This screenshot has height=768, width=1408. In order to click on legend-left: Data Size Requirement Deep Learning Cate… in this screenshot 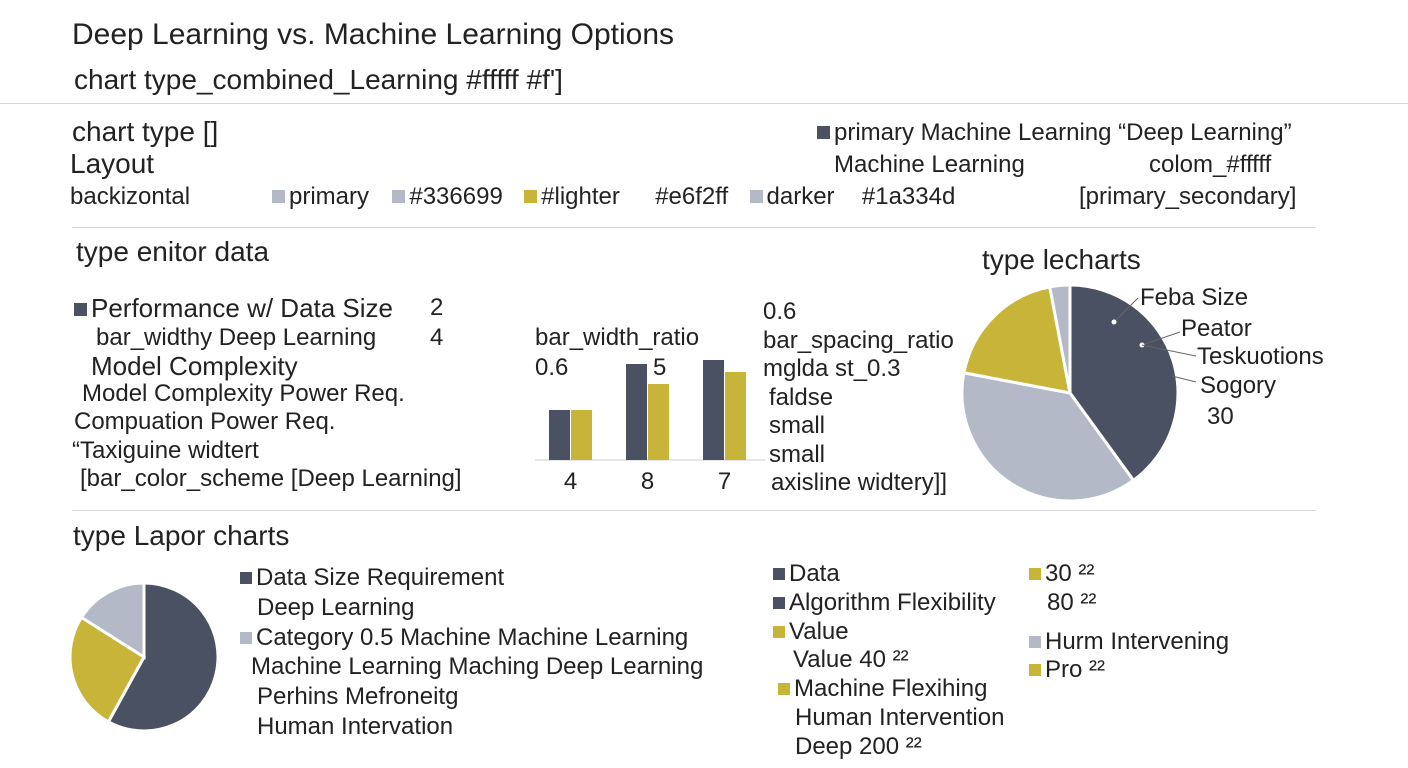, I will do `click(471, 652)`.